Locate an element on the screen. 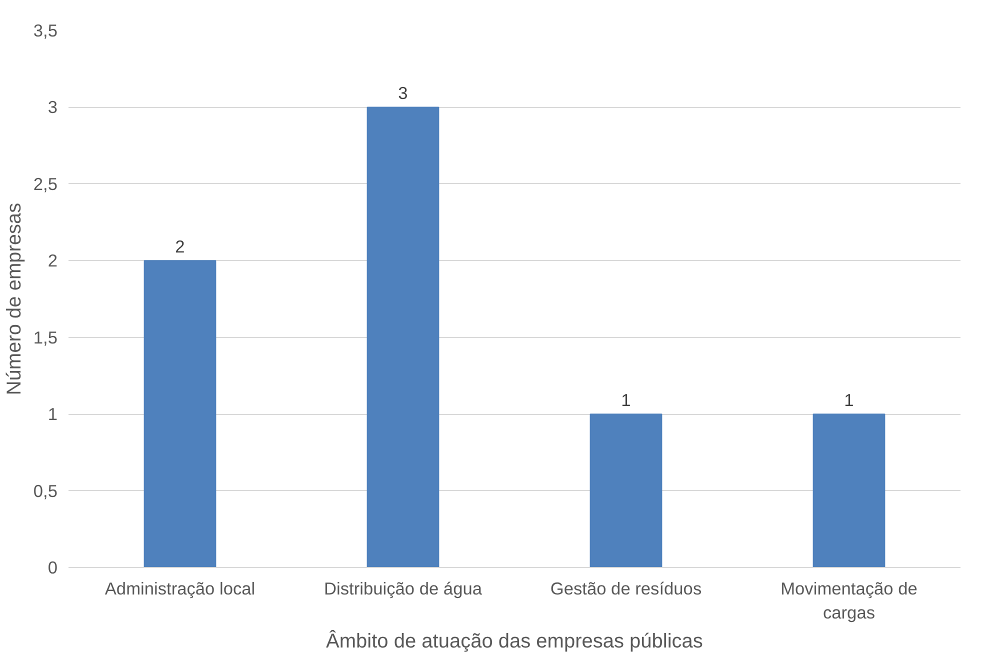  x-tick-label: Distribuição de água is located at coordinates (403, 588).